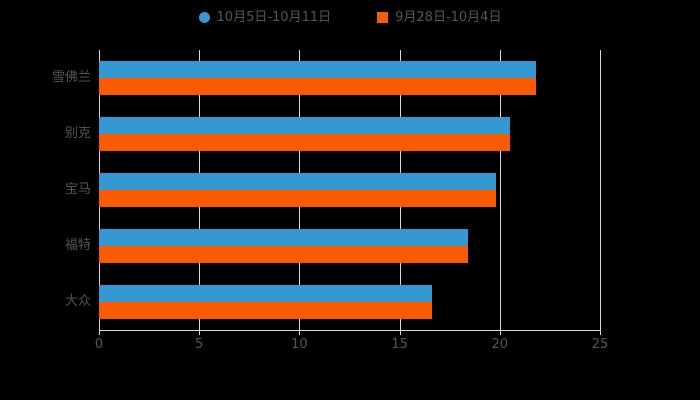 The height and width of the screenshot is (400, 700). What do you see at coordinates (299, 344) in the screenshot?
I see `x-axis-tick-label: 10` at bounding box center [299, 344].